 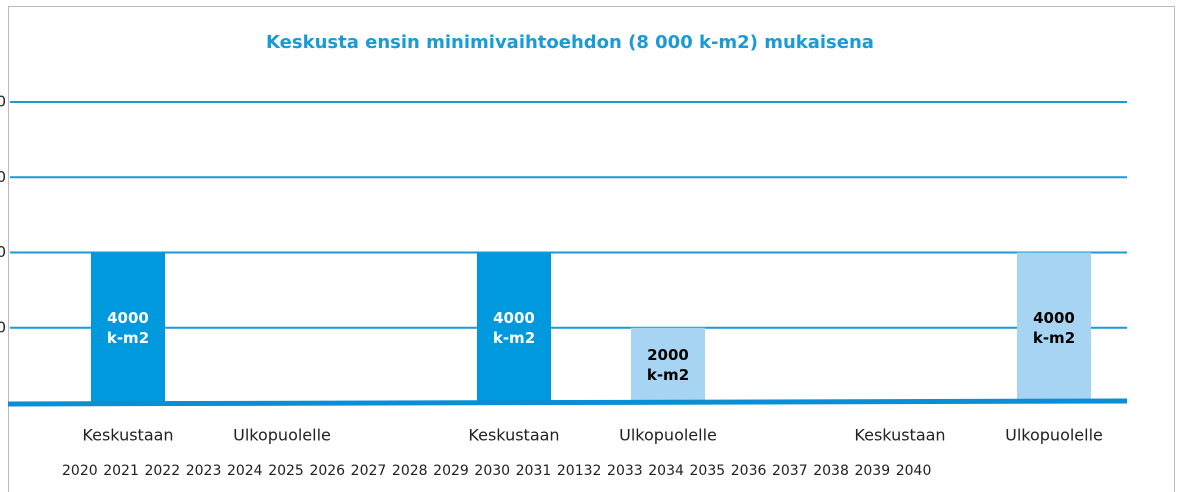 I want to click on y-tick-label: 2000, so click(x=3, y=327).